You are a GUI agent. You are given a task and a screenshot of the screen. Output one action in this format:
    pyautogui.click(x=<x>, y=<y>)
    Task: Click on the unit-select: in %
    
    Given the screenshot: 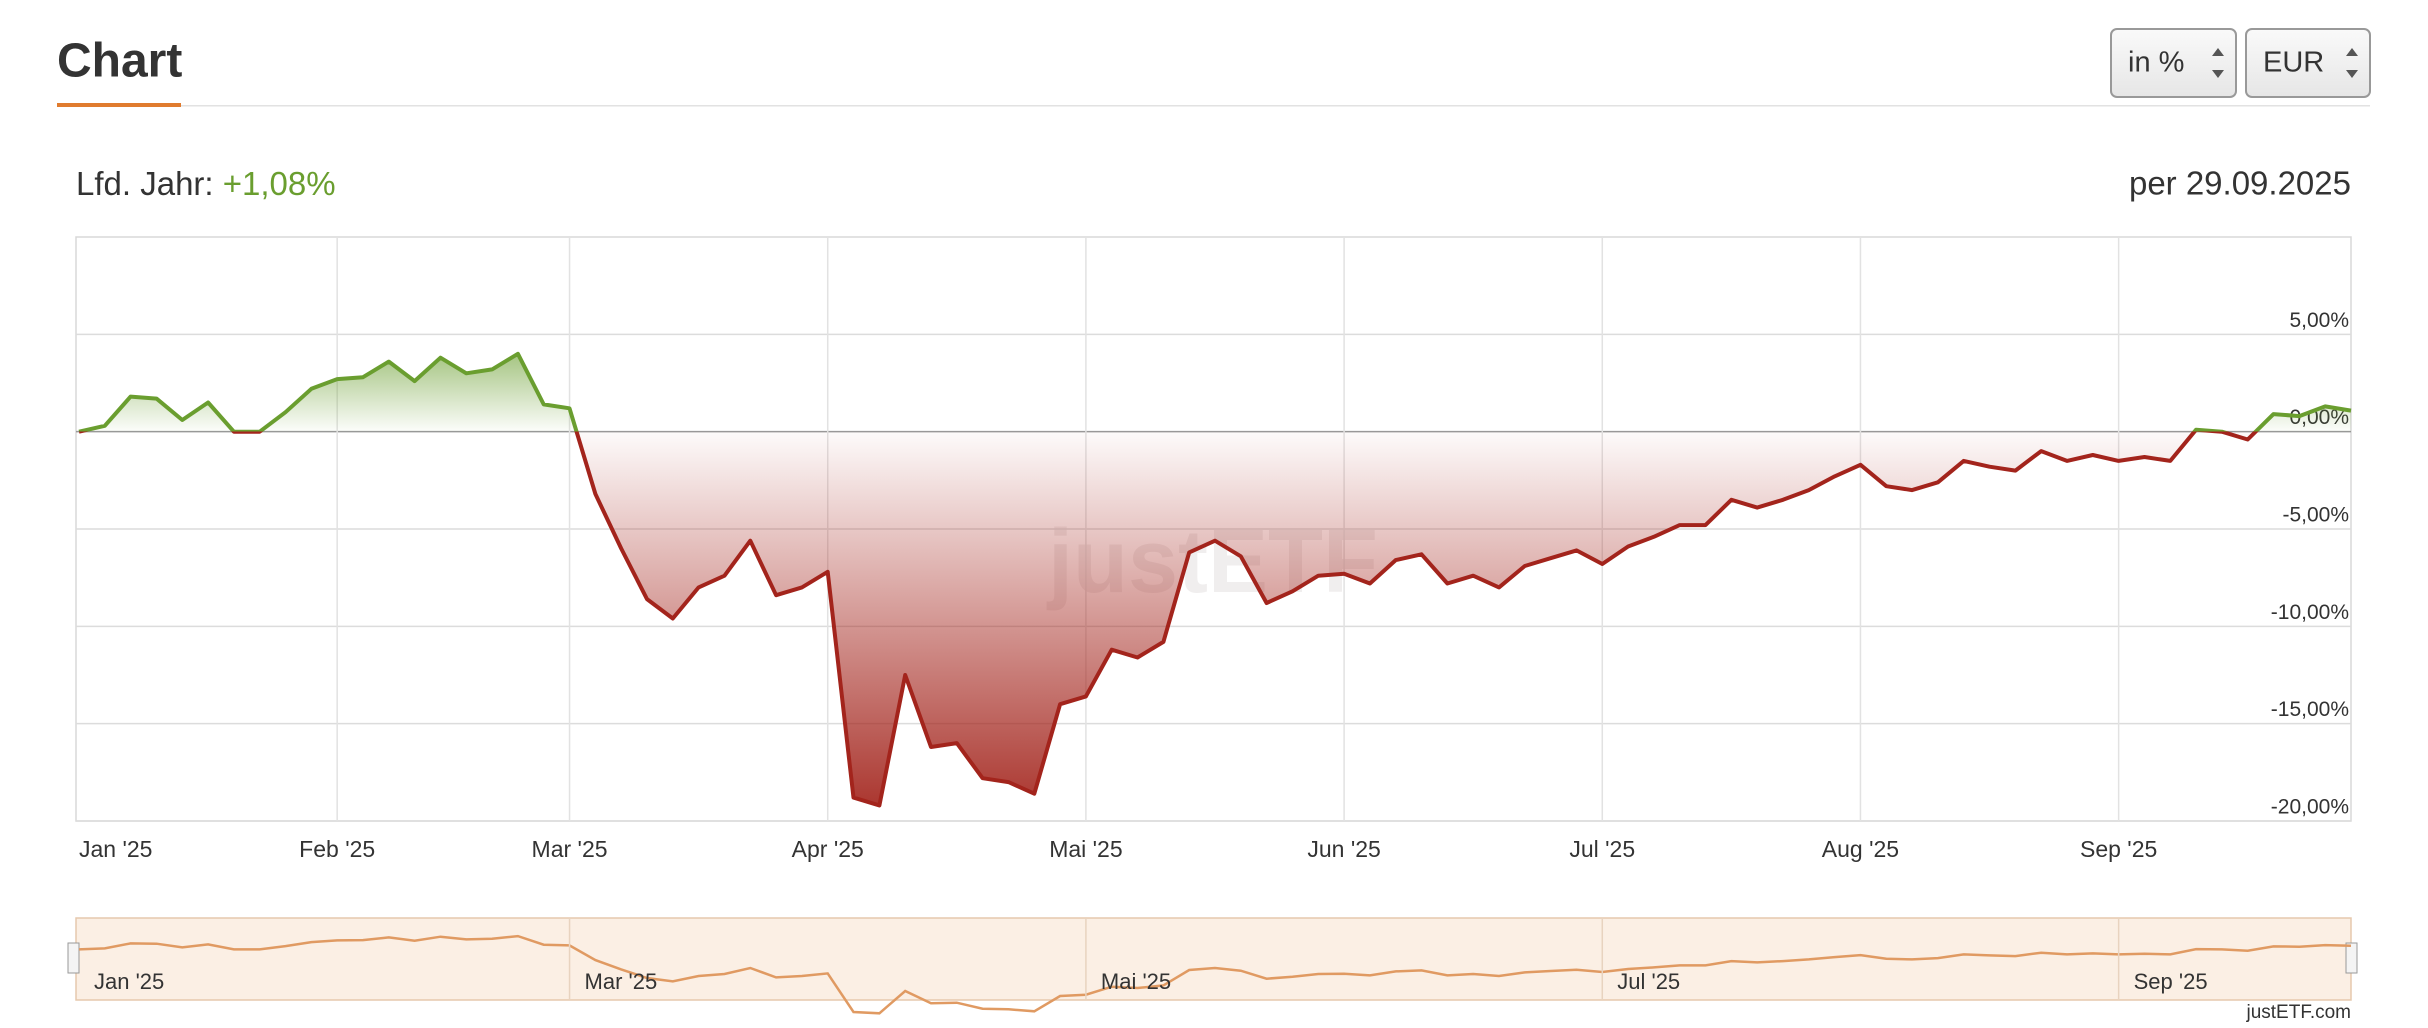 What is the action you would take?
    pyautogui.click(x=2173, y=63)
    